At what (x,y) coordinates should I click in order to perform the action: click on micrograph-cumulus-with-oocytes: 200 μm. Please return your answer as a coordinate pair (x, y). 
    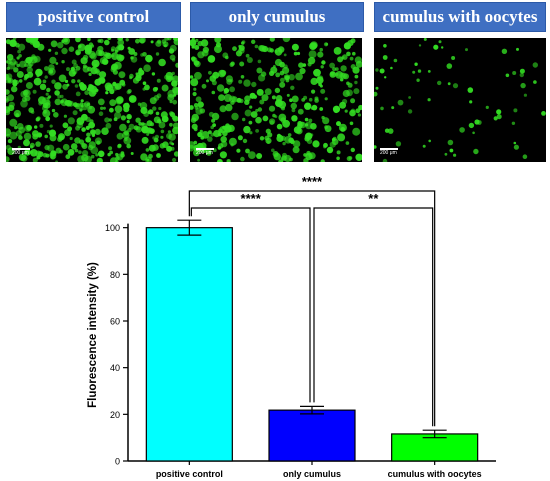
    Looking at the image, I should click on (460, 100).